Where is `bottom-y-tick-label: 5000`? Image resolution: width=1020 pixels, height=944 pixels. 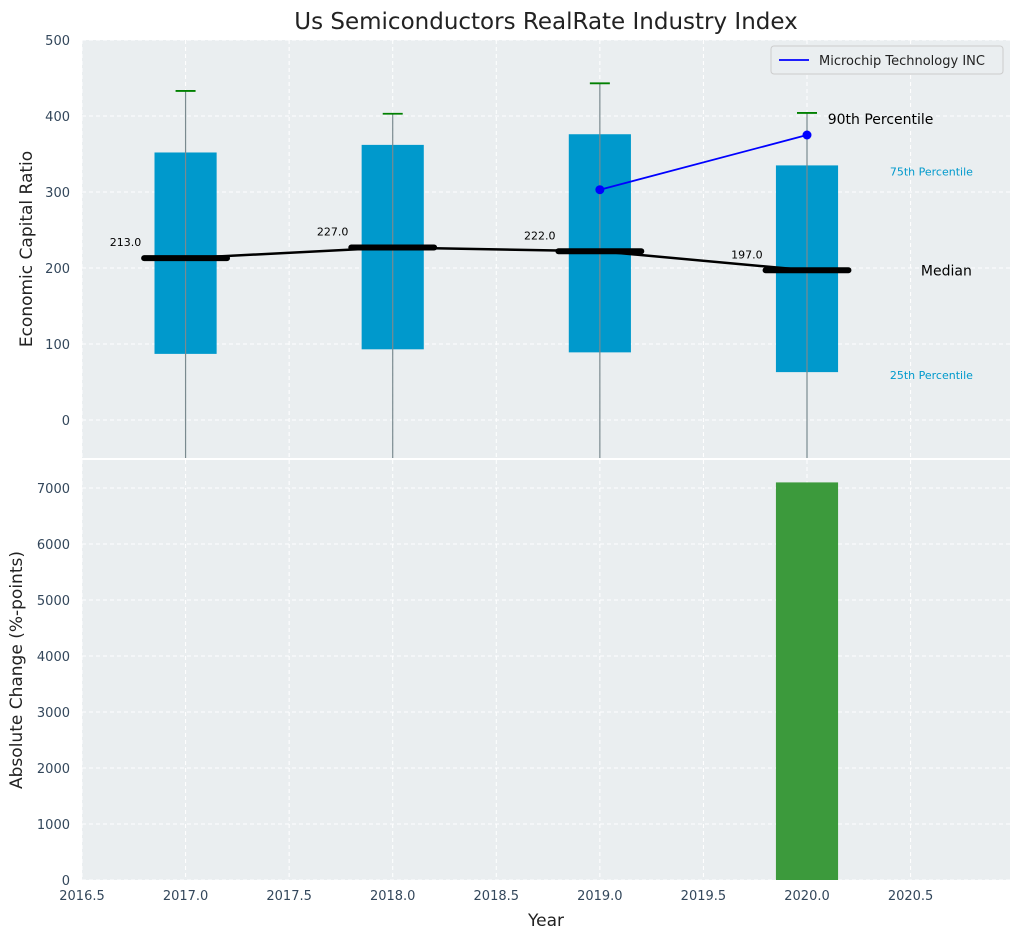
bottom-y-tick-label: 5000 is located at coordinates (53, 601).